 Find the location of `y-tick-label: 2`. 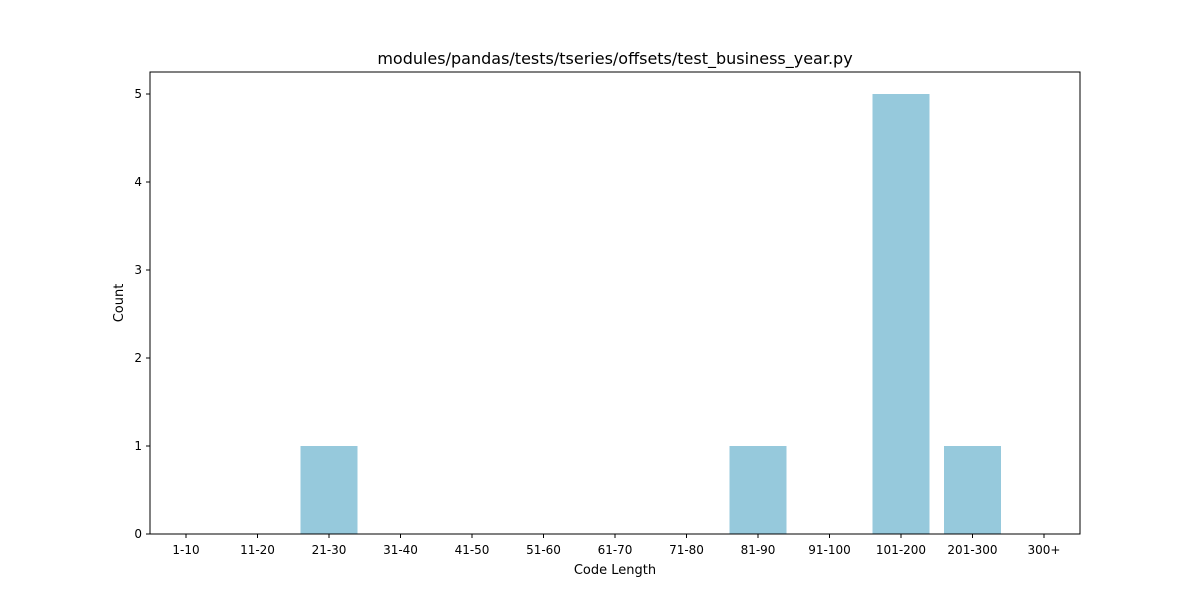

y-tick-label: 2 is located at coordinates (138, 358).